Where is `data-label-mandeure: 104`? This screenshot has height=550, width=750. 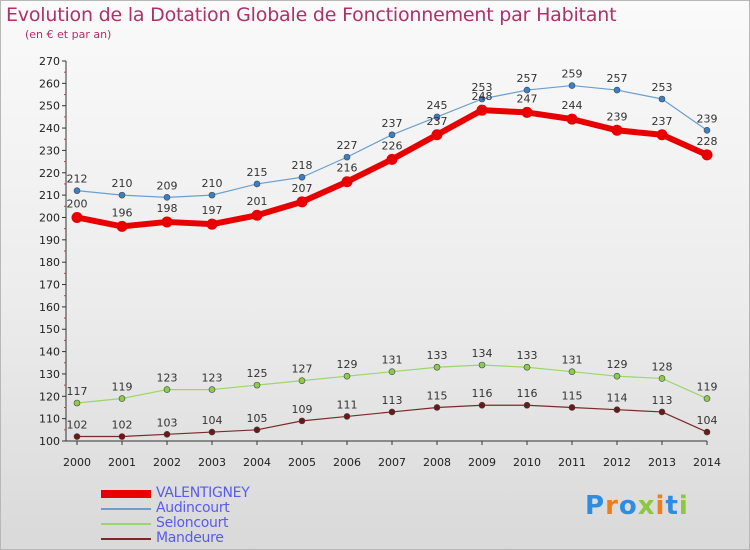 data-label-mandeure: 104 is located at coordinates (212, 420).